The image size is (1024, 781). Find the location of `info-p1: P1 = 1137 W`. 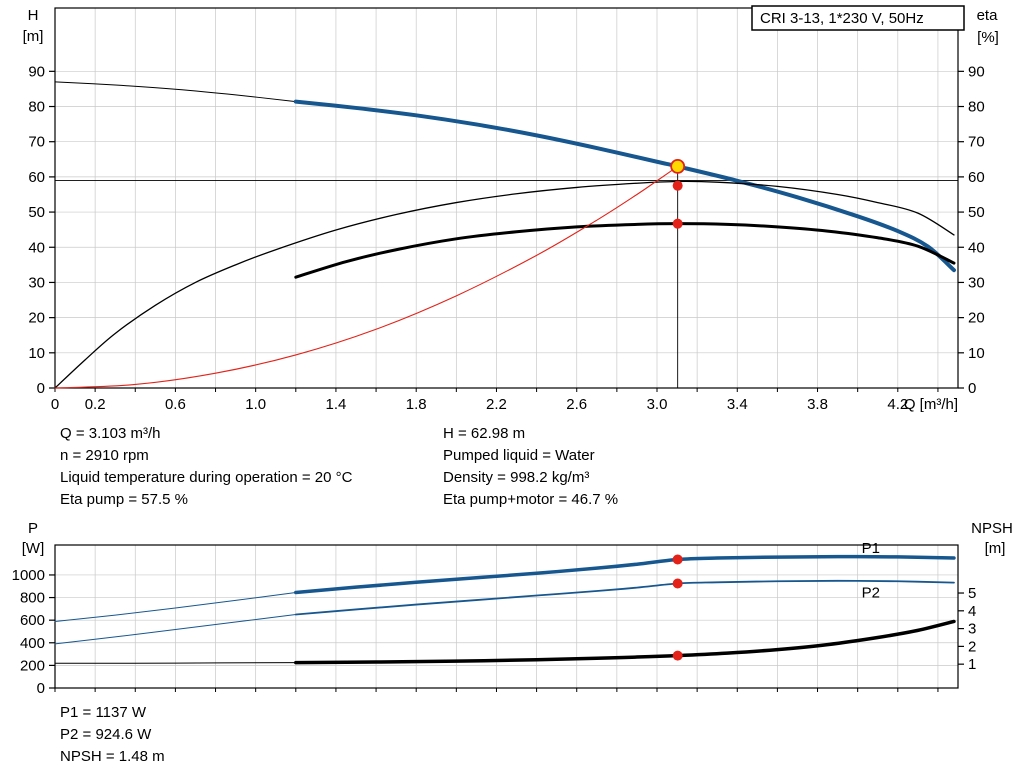

info-p1: P1 = 1137 W is located at coordinates (103, 712).